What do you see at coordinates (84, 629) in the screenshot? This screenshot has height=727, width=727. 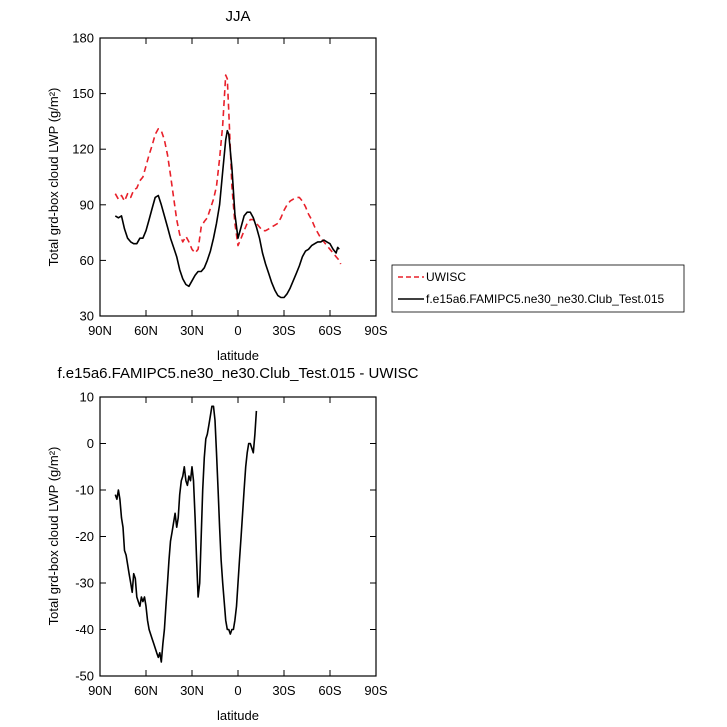 I see `y-tick-label: -40` at bounding box center [84, 629].